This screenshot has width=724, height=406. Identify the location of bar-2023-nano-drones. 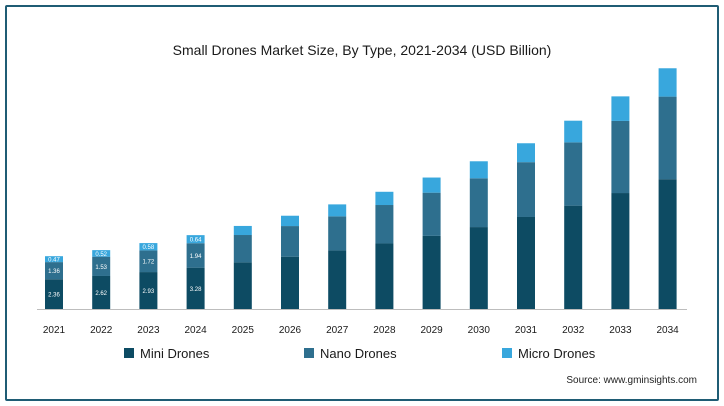
(148, 261).